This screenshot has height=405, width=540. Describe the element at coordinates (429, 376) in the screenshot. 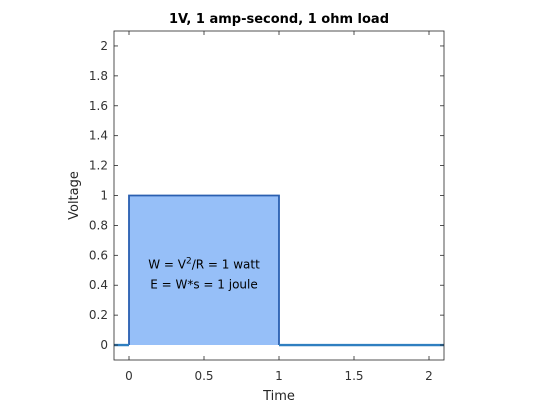

I see `x-tick-label: 2` at that location.